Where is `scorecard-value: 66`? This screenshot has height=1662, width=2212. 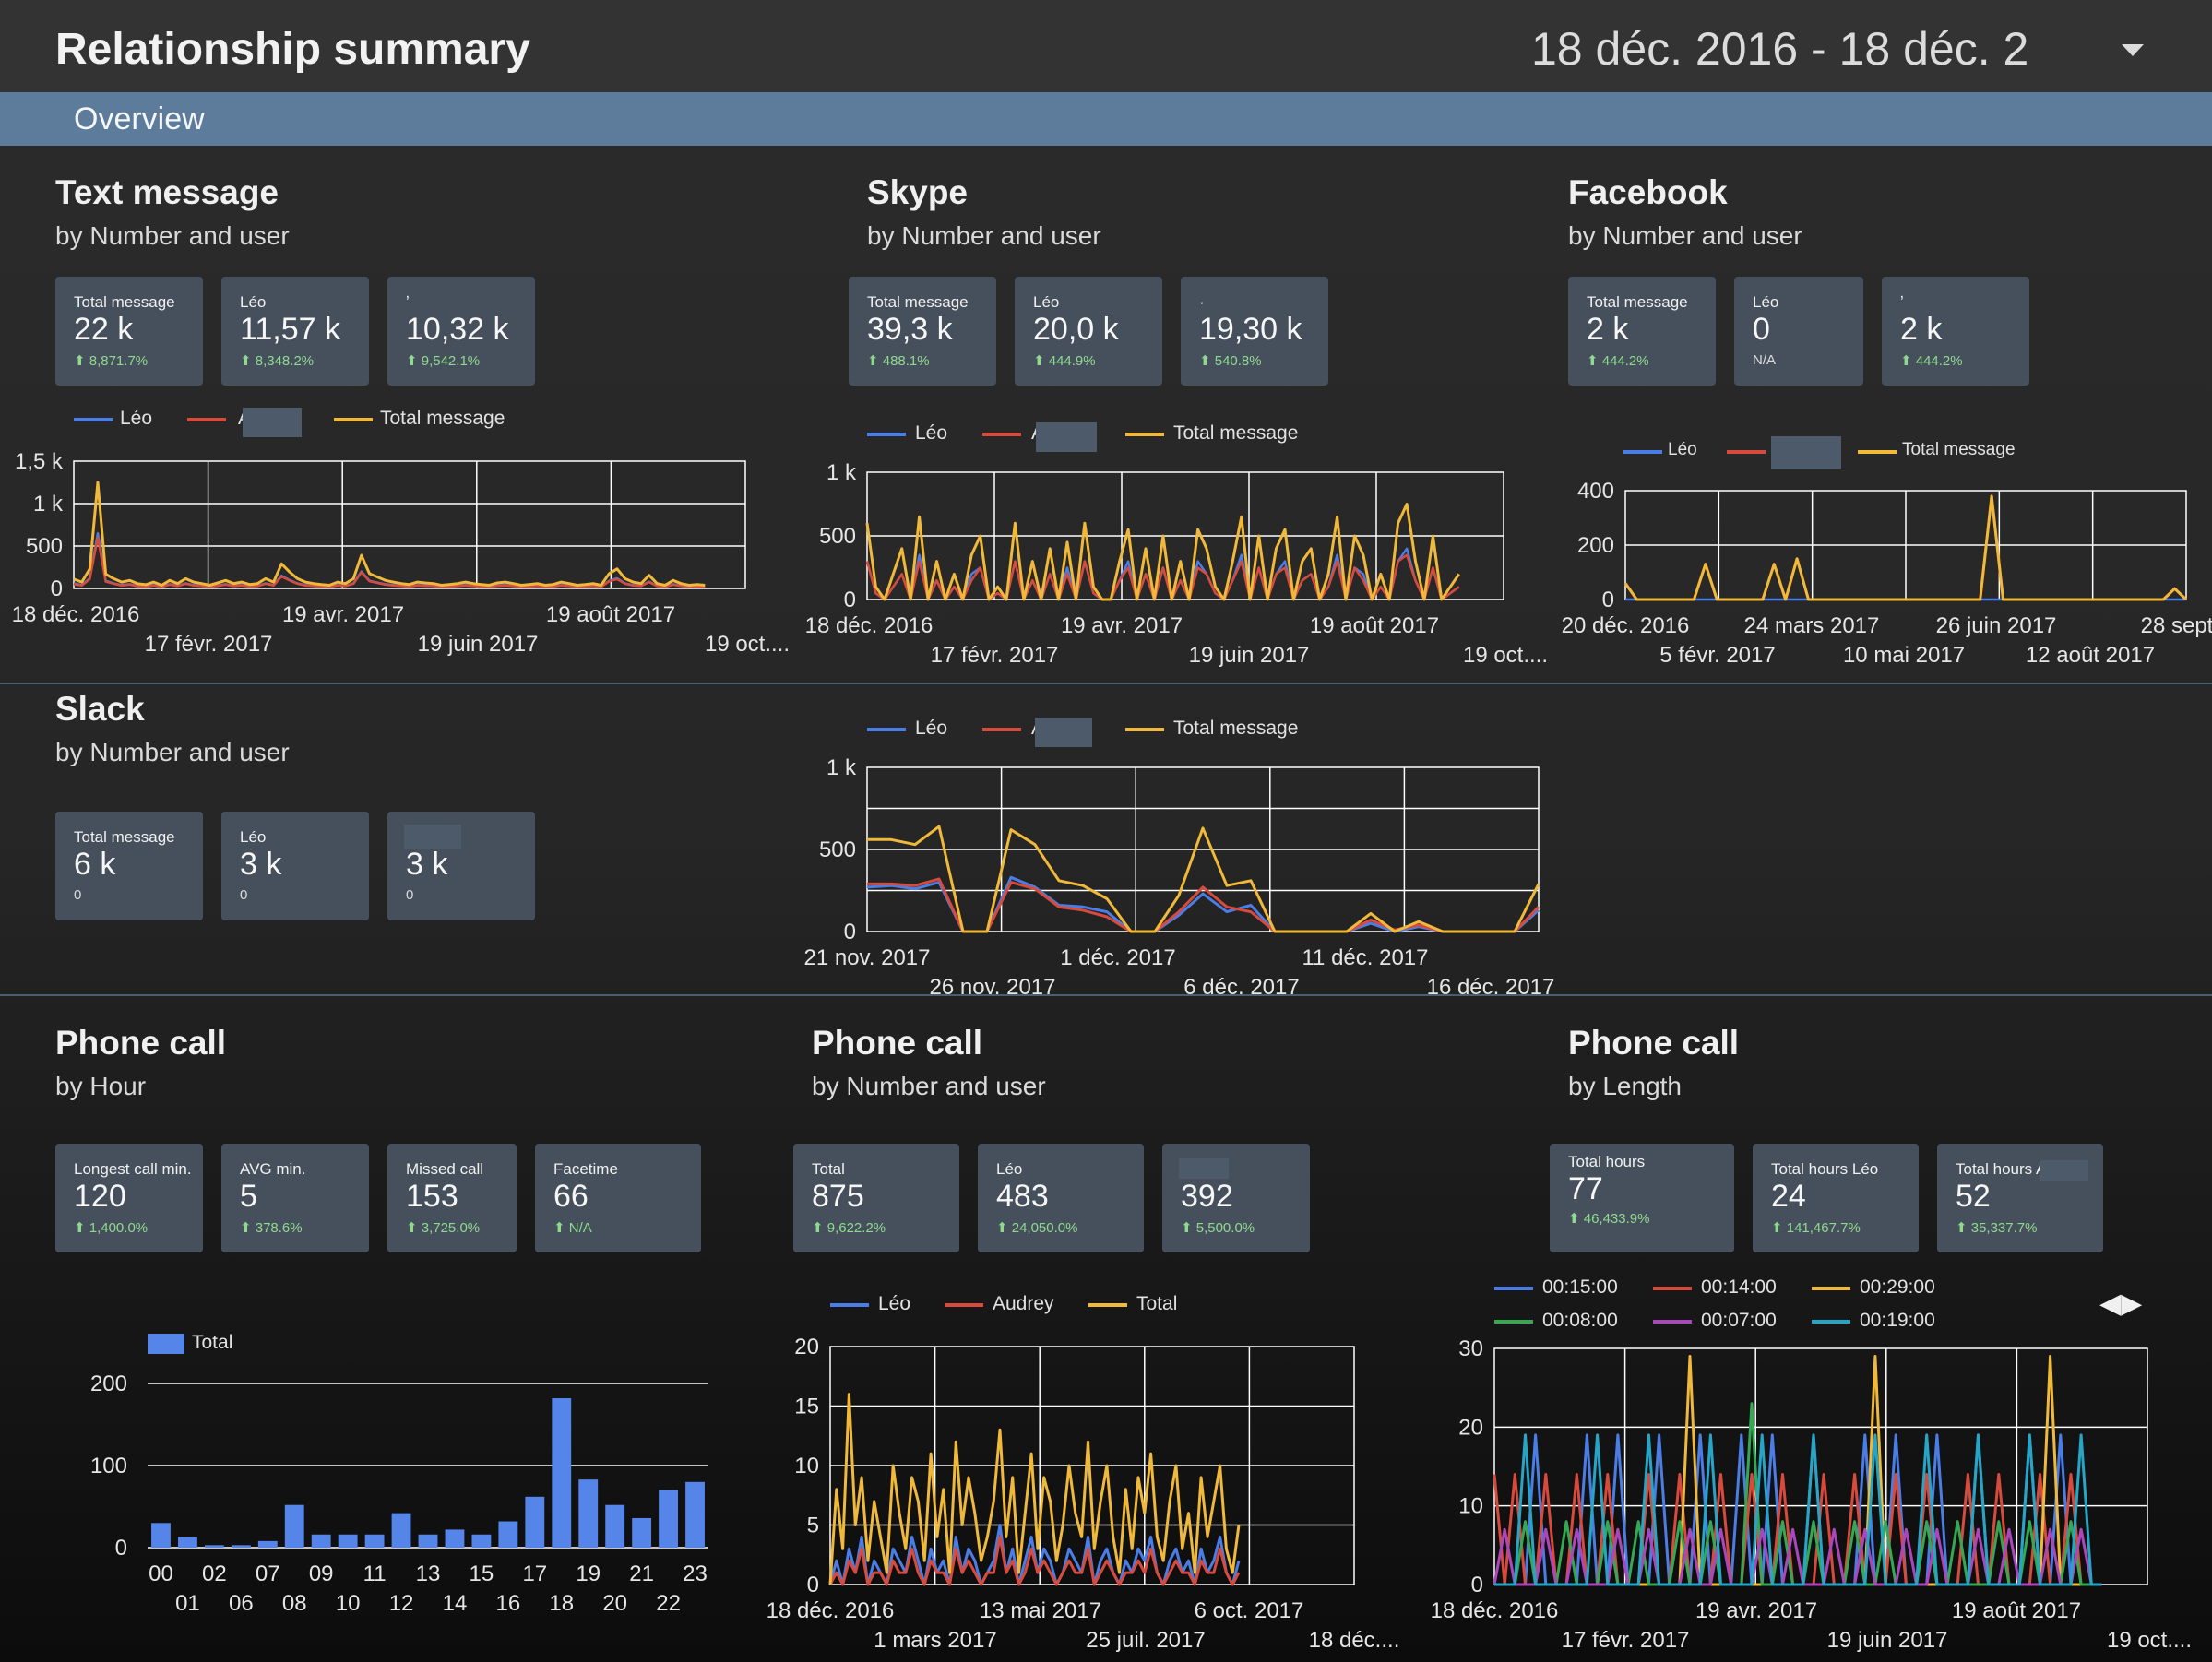
scorecard-value: 66 is located at coordinates (571, 1196).